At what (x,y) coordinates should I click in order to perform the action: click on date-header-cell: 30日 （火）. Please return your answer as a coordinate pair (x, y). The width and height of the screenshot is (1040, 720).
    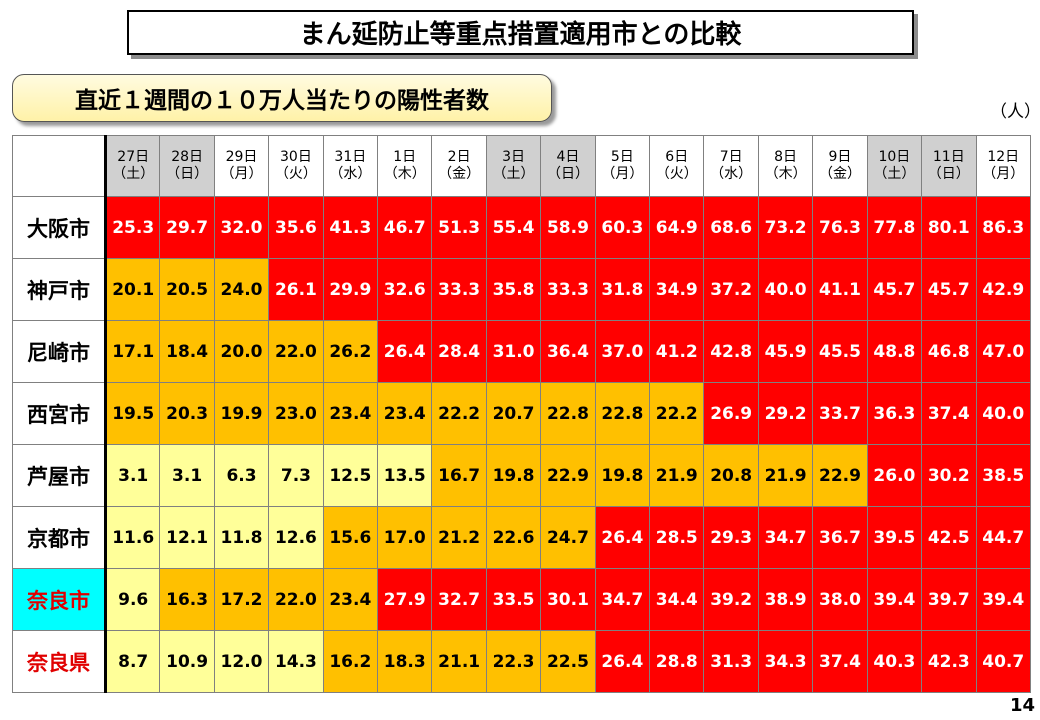
    Looking at the image, I should click on (296, 166).